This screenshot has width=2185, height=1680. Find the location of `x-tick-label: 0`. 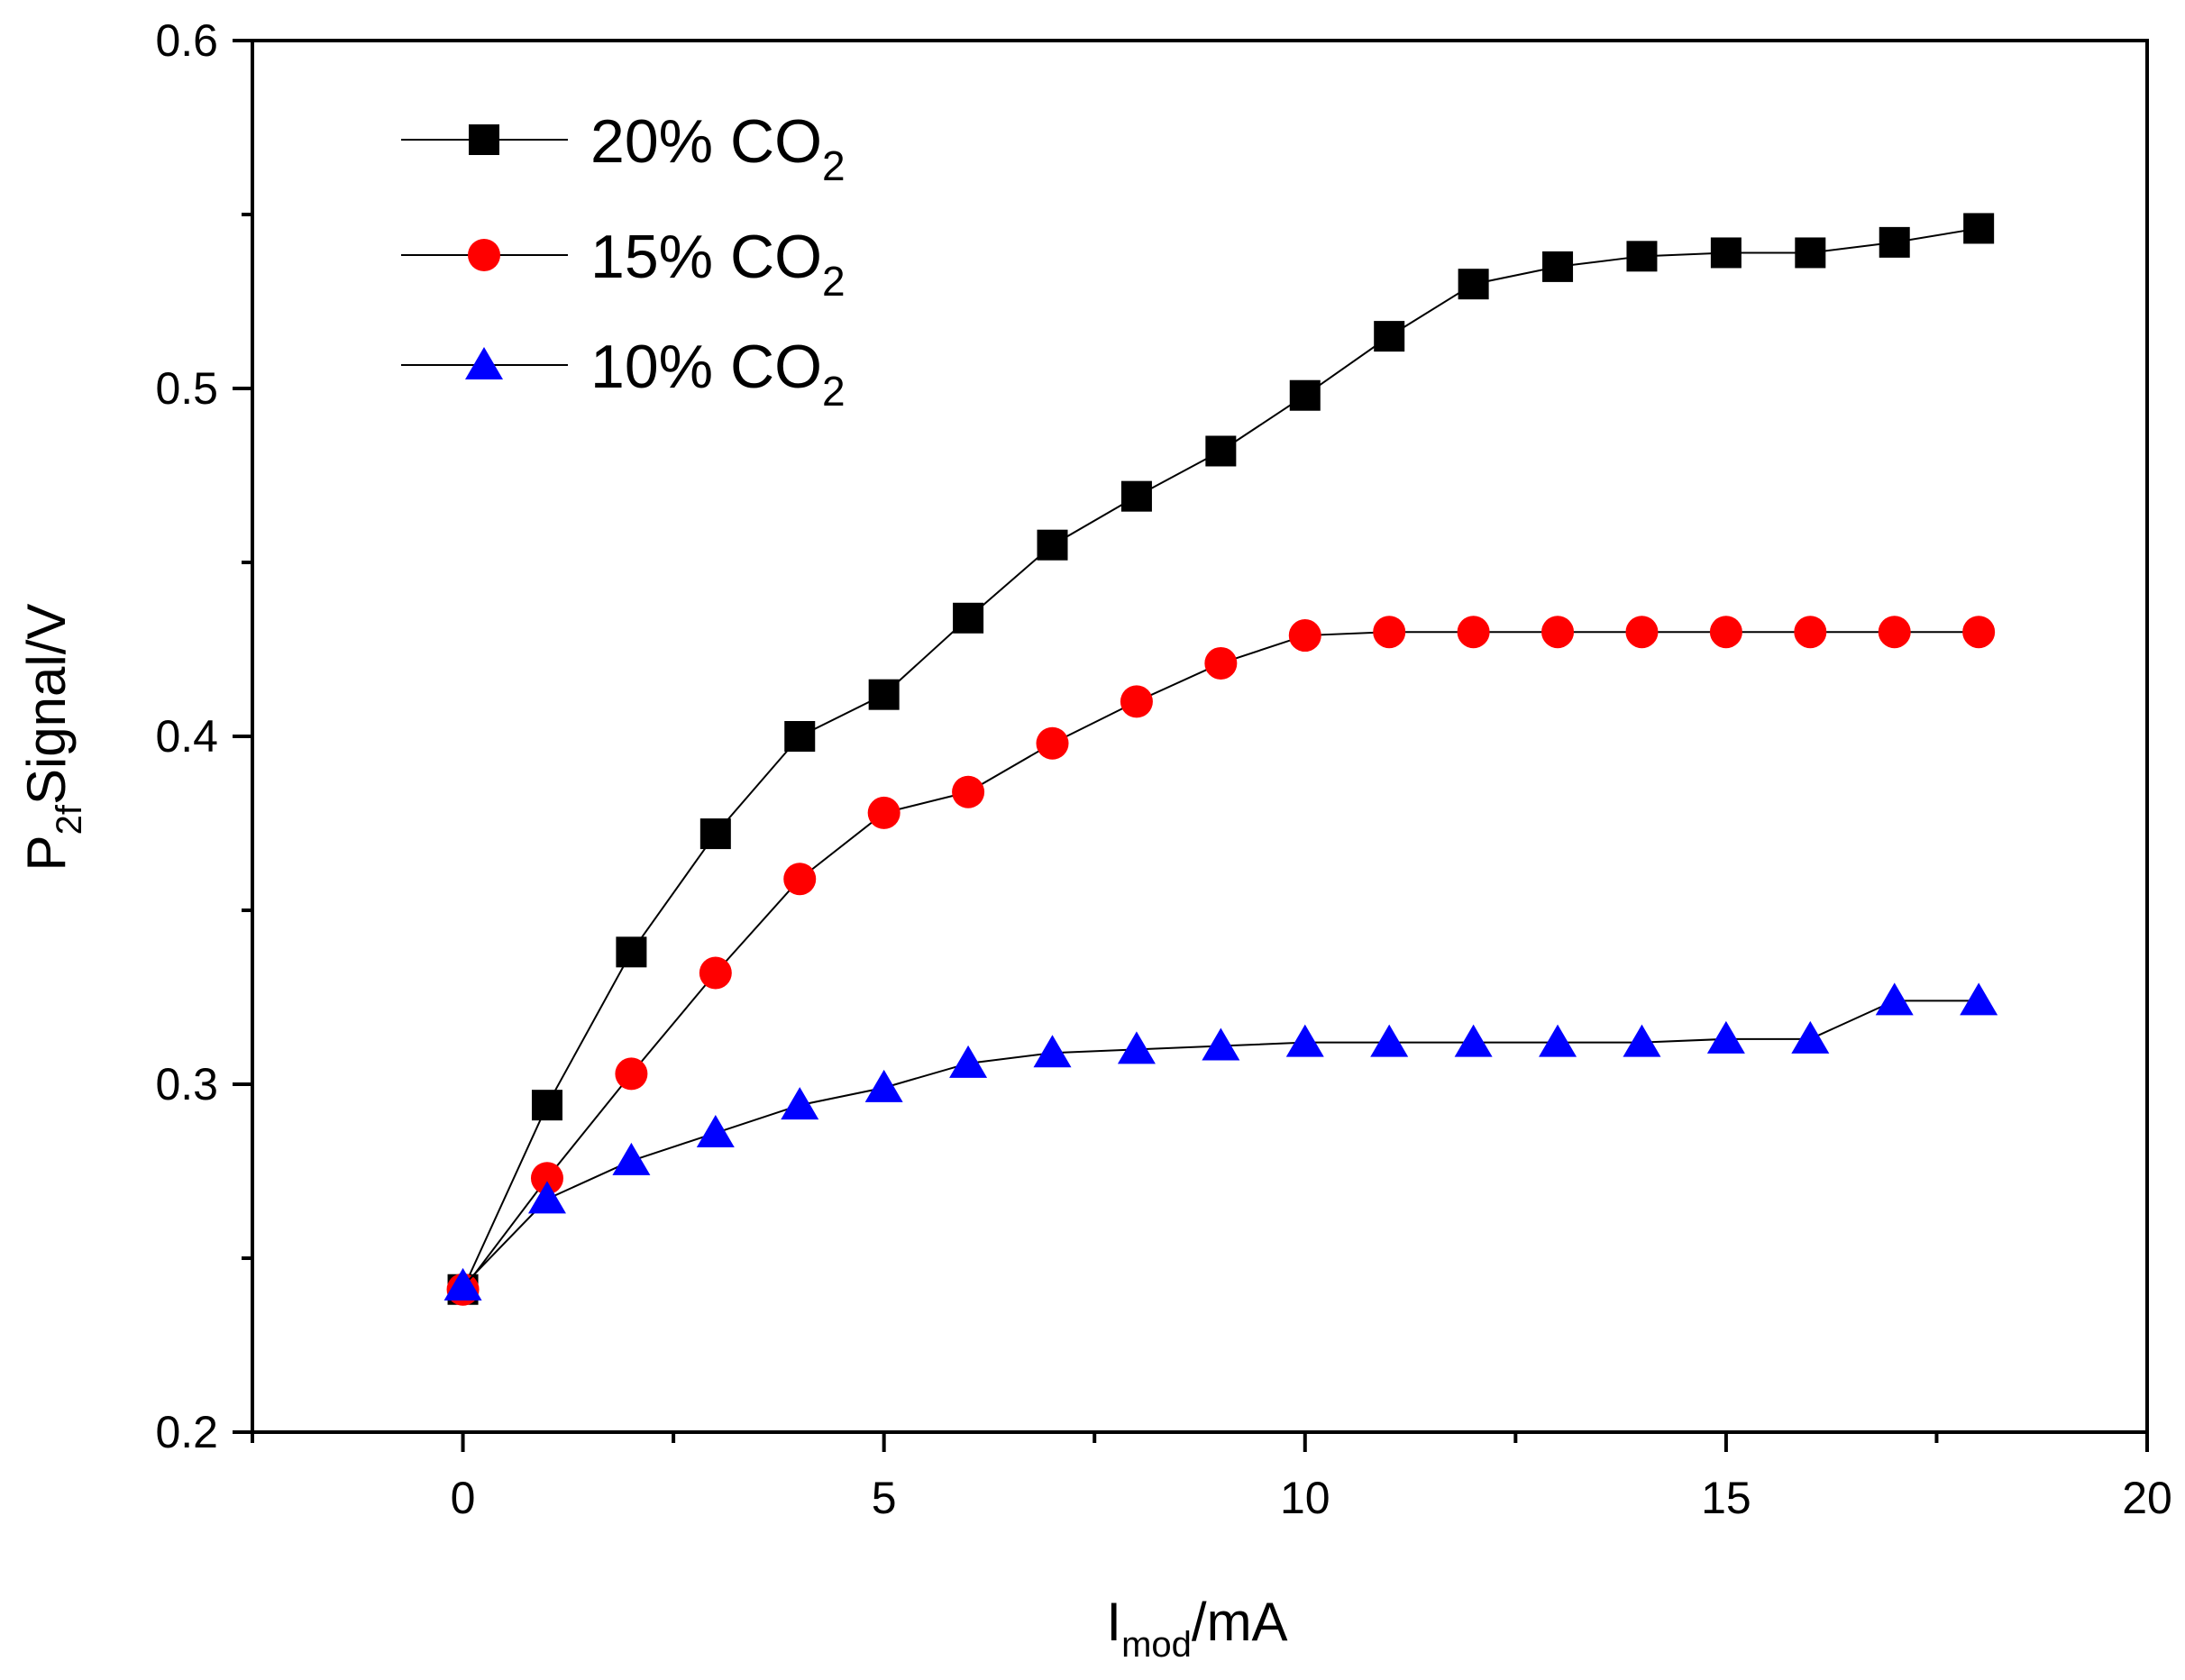

x-tick-label: 0 is located at coordinates (464, 1498).